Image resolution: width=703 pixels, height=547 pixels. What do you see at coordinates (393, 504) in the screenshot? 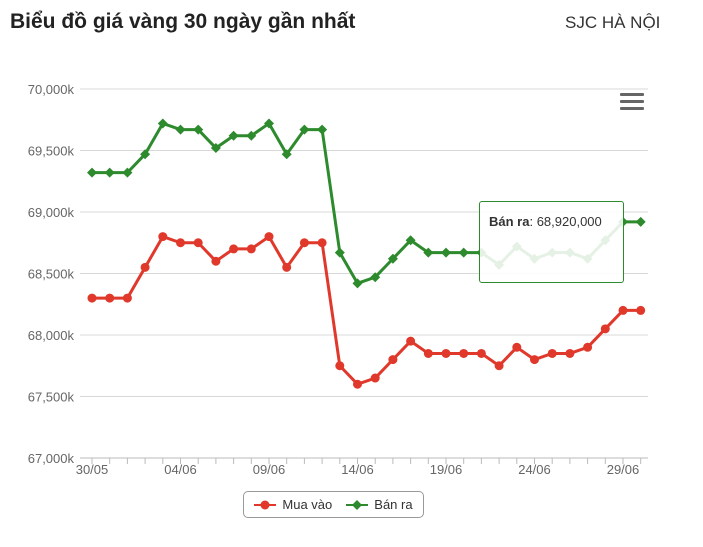
I see `legend-label-ban-ra: Bán ra` at bounding box center [393, 504].